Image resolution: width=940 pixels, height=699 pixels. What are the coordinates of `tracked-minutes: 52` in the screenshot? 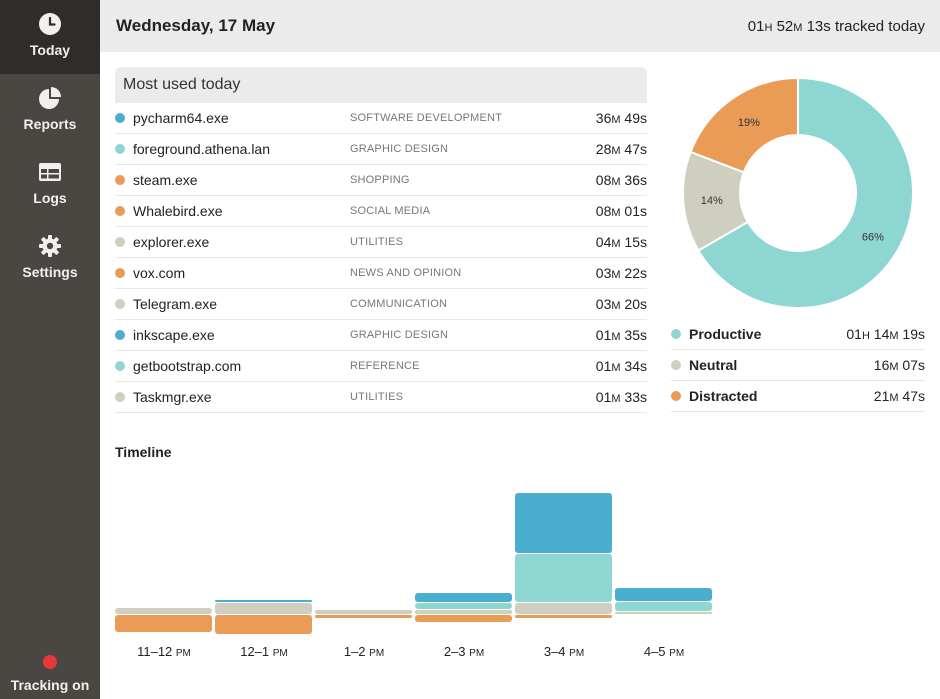 It's located at (785, 26).